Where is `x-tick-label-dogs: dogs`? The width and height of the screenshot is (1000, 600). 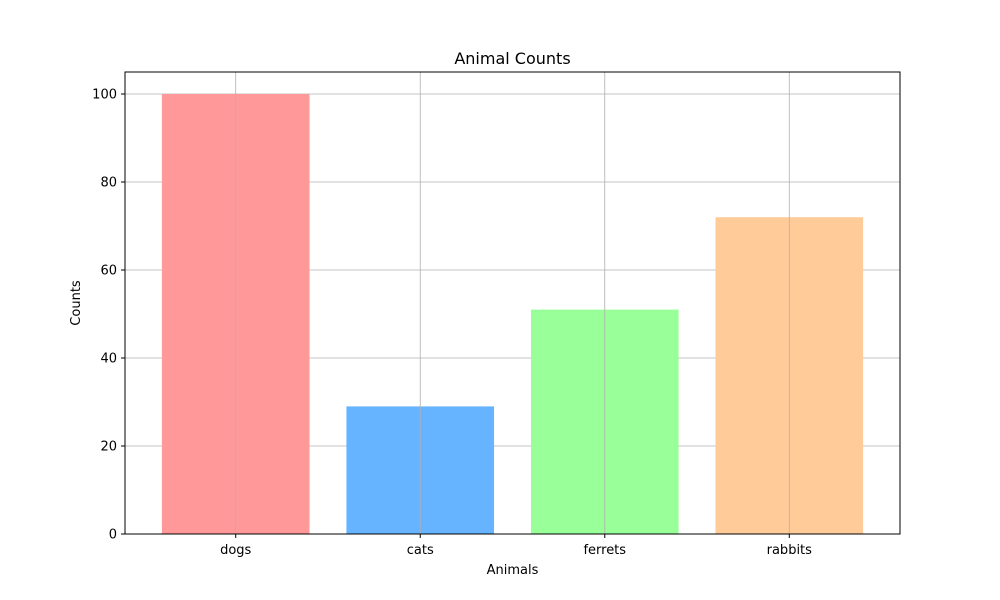 x-tick-label-dogs: dogs is located at coordinates (235, 550).